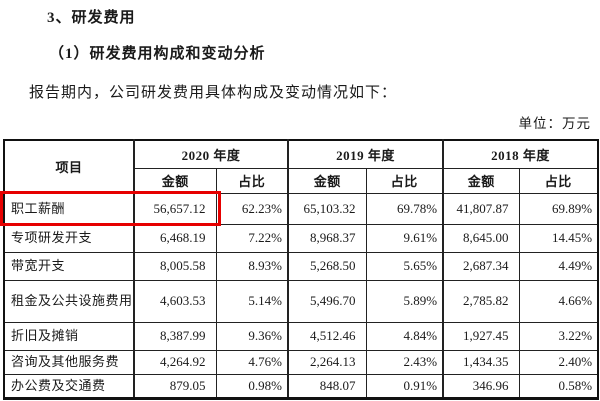 This screenshot has width=600, height=401. Describe the element at coordinates (252, 336) in the screenshot. I see `ratio-cell: 9.36%` at that location.